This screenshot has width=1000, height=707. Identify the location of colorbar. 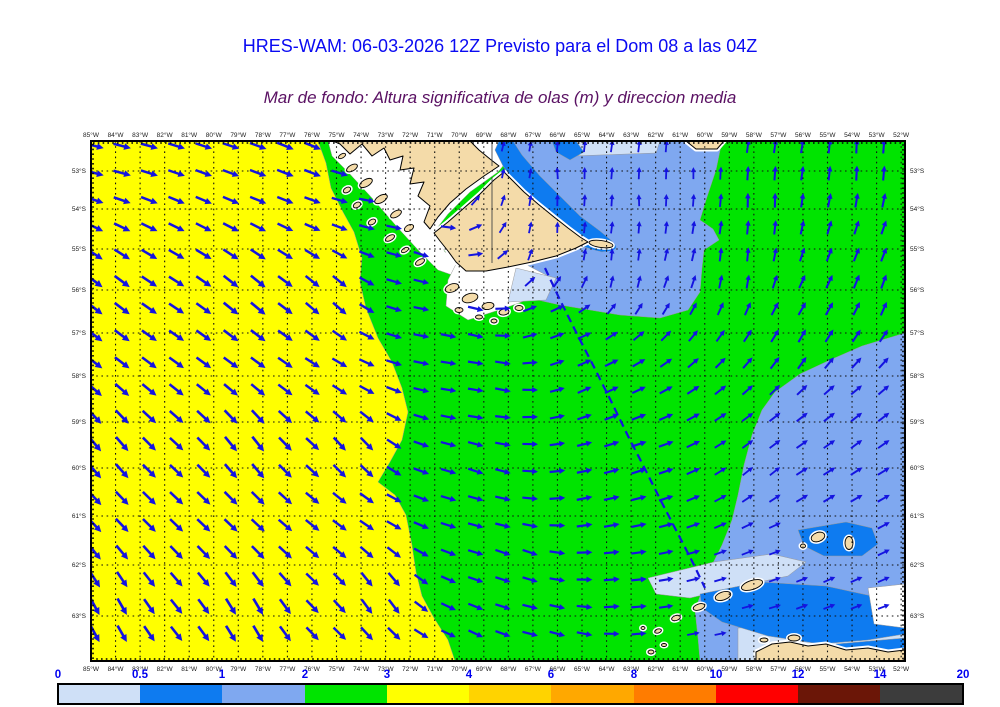
(510, 694).